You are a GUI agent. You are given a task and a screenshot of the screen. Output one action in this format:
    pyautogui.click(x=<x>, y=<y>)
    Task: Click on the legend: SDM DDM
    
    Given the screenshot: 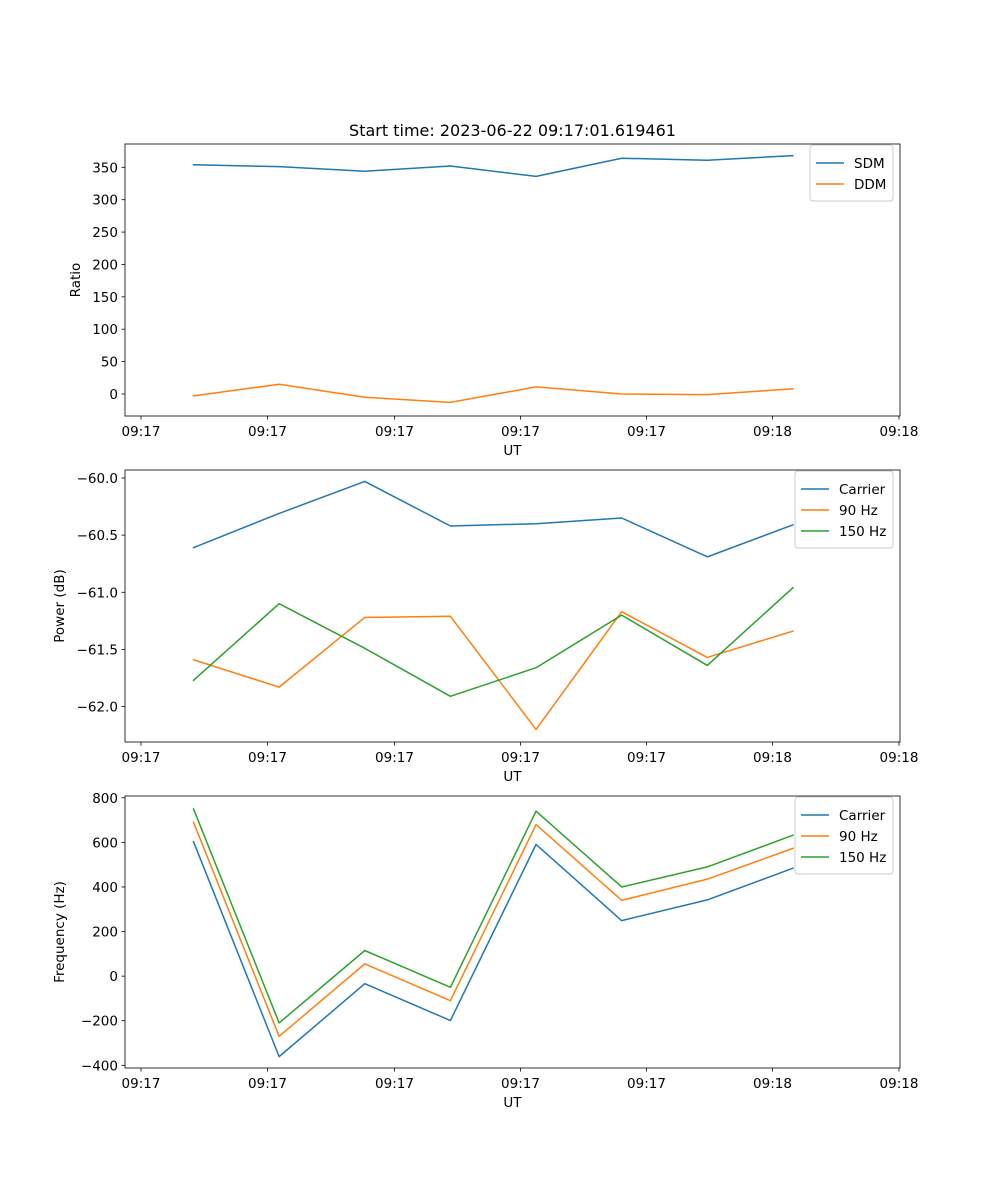 What is the action you would take?
    pyautogui.click(x=851, y=173)
    